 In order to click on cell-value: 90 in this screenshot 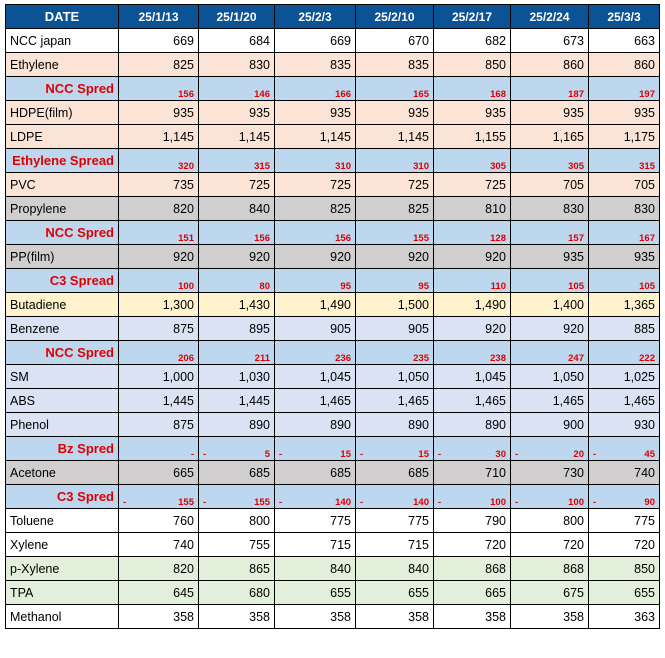, I will do `click(649, 502)`.